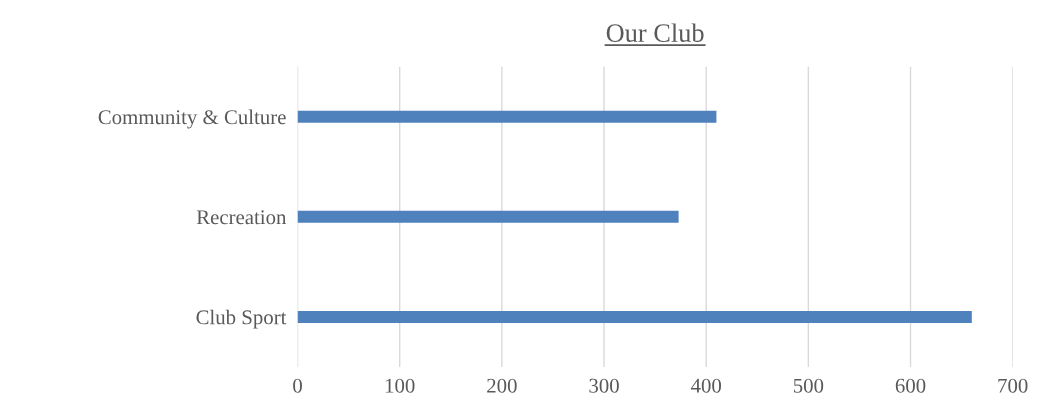  What do you see at coordinates (706, 385) in the screenshot?
I see `x-tick-label: 400` at bounding box center [706, 385].